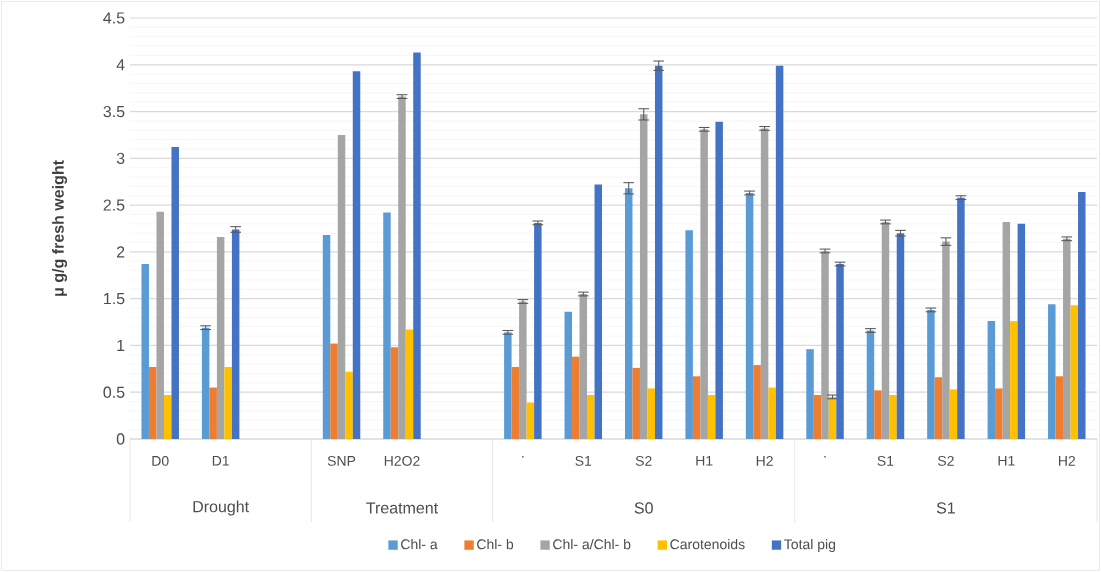 The height and width of the screenshot is (572, 1101). What do you see at coordinates (114, 299) in the screenshot?
I see `y-tick-label: 1.5` at bounding box center [114, 299].